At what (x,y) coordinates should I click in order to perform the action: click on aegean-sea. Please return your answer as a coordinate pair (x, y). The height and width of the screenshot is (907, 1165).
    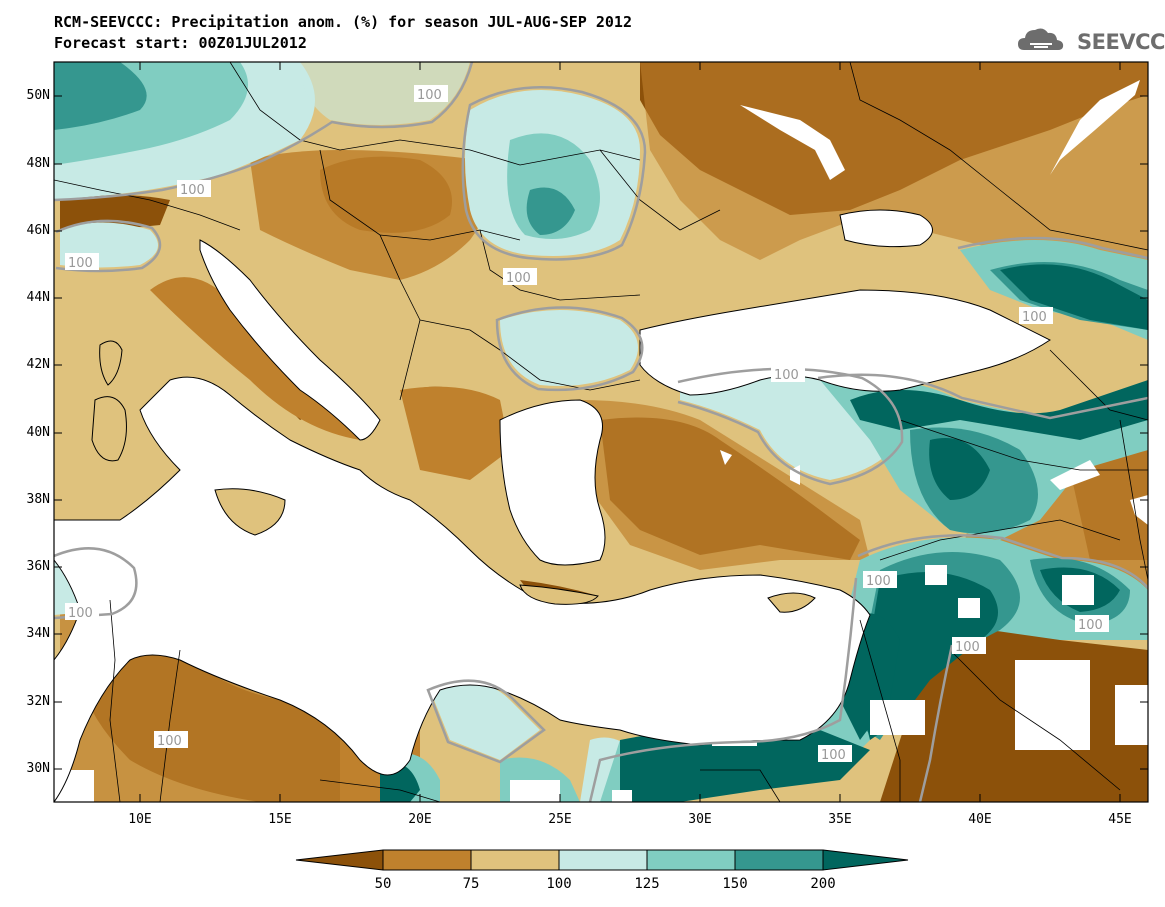
    Looking at the image, I should click on (552, 482).